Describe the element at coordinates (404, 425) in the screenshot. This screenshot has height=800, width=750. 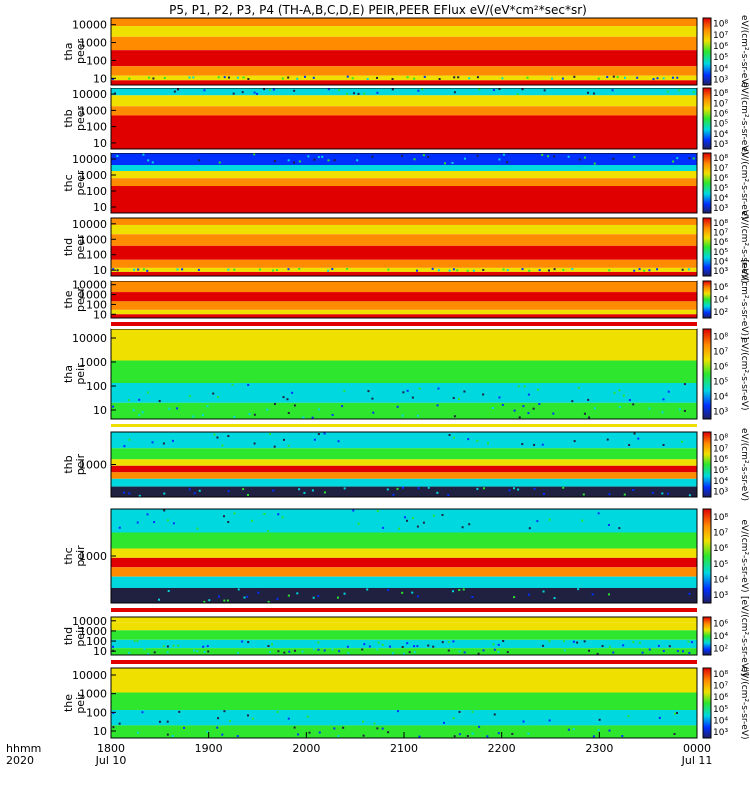
I see `gap-marker` at that location.